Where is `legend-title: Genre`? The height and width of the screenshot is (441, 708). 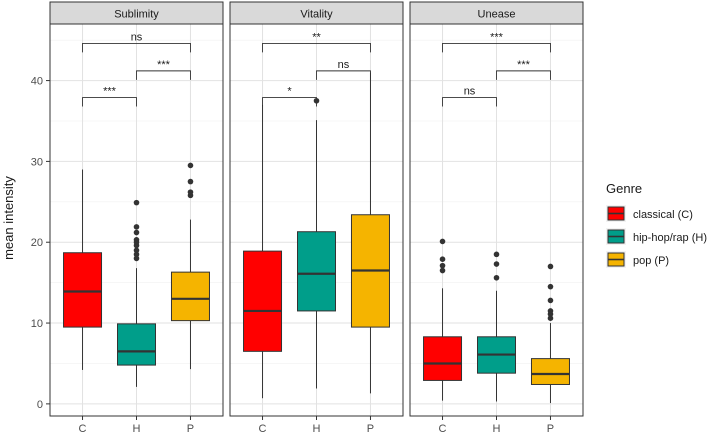 legend-title: Genre is located at coordinates (624, 188).